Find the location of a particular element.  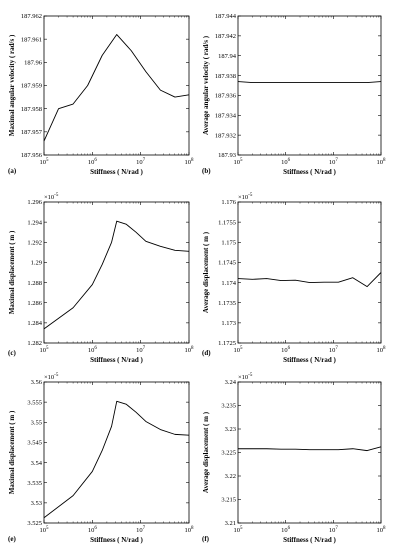

y-tick-label: 3.545 is located at coordinates (34, 443).